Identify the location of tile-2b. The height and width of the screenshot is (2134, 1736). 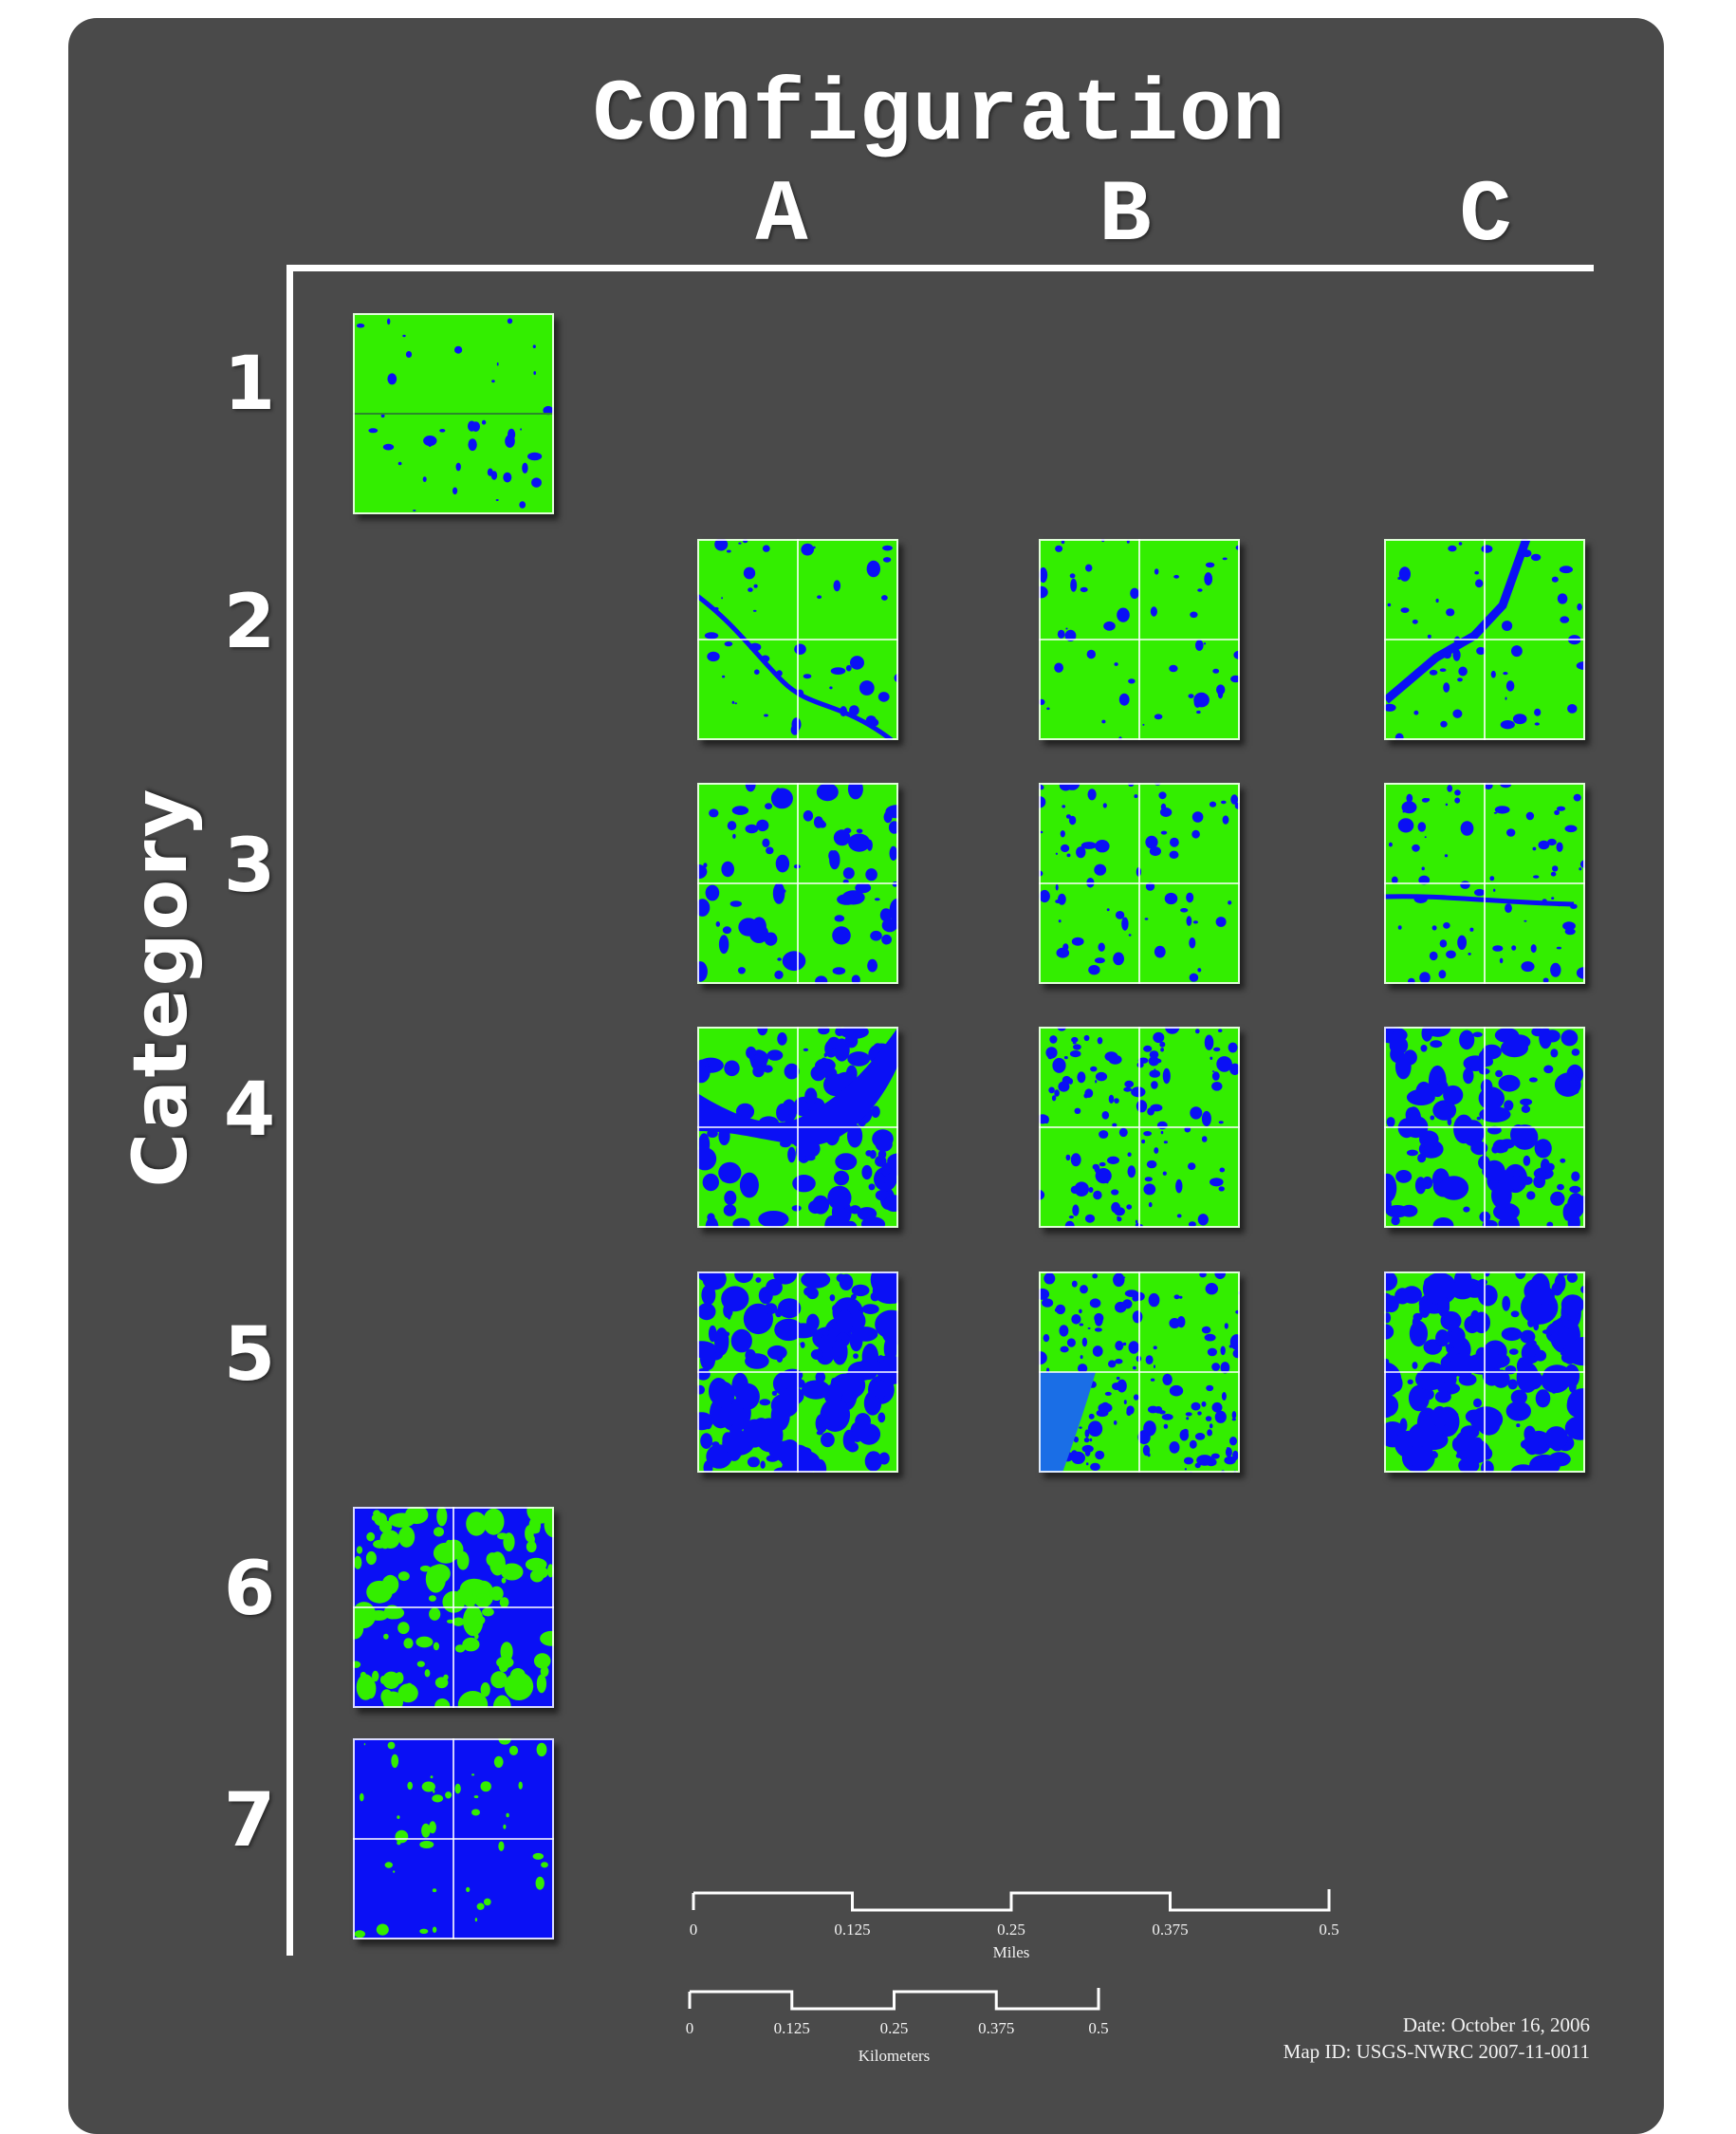
(1140, 639).